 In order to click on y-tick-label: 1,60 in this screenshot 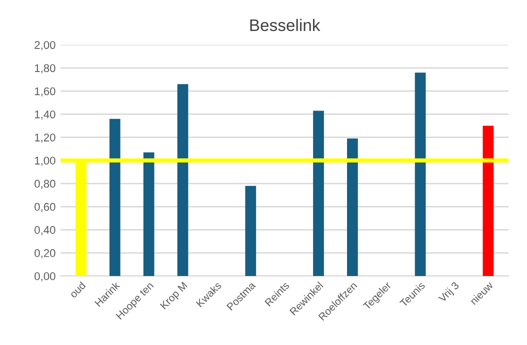, I will do `click(45, 92)`.